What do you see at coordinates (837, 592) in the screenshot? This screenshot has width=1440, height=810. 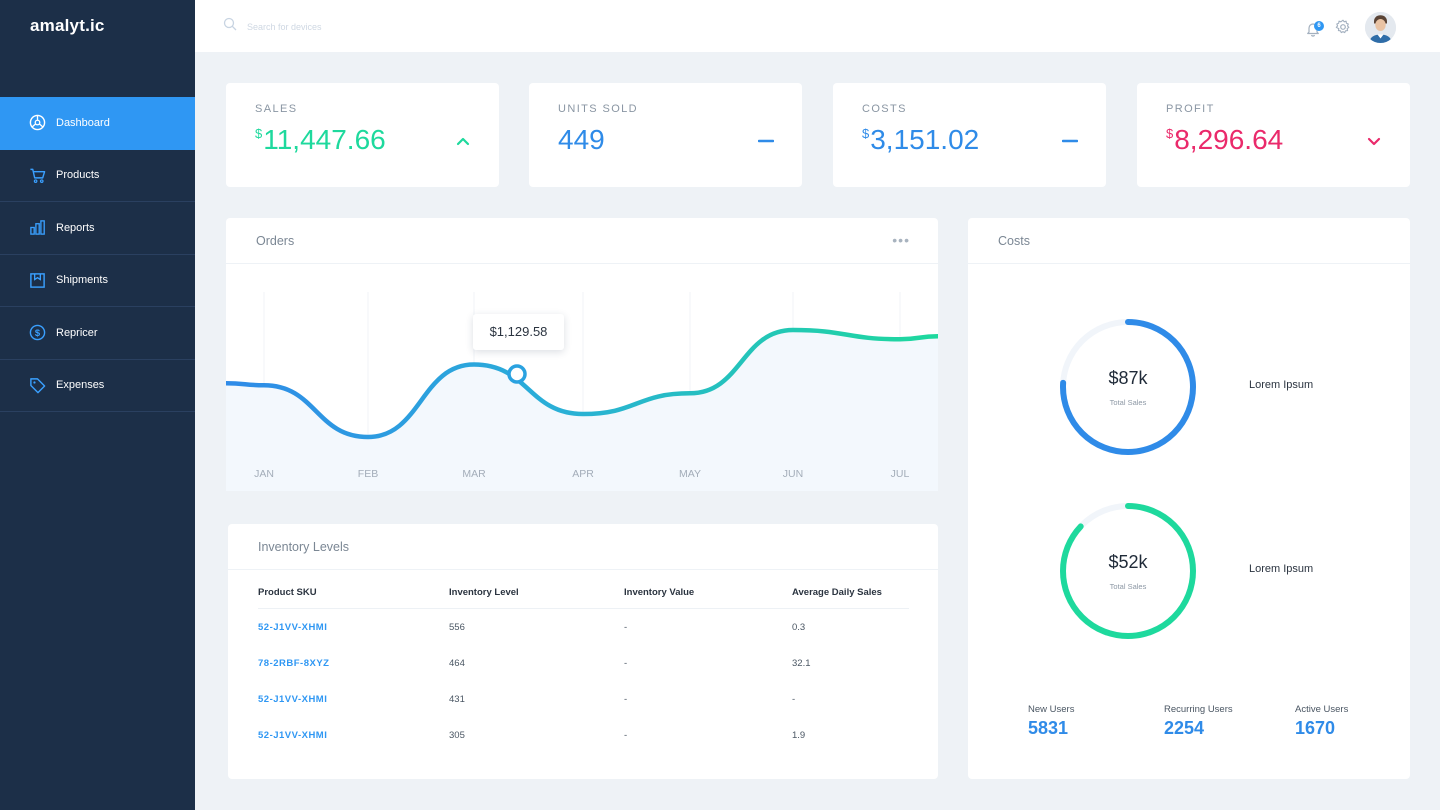 I see `column-header: Average Daily Sales` at bounding box center [837, 592].